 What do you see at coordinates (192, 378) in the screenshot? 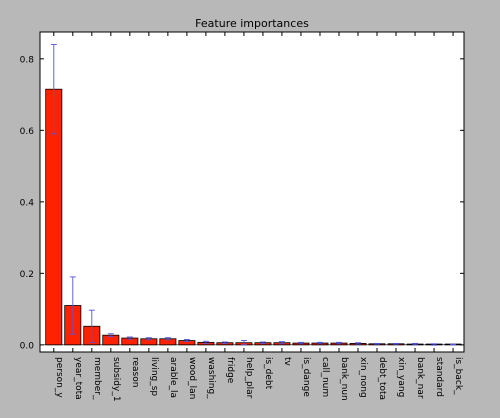
I see `x-tick-label: wood_lan` at bounding box center [192, 378].